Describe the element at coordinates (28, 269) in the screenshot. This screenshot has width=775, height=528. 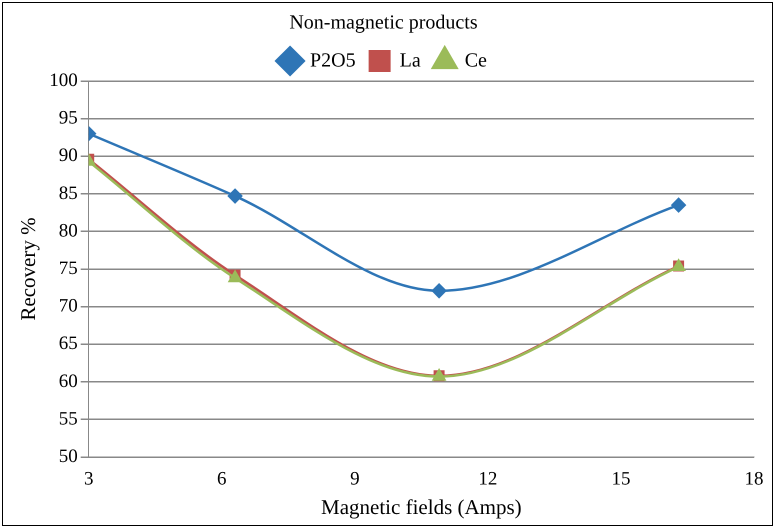
I see `y-axis-title: Recovery %` at that location.